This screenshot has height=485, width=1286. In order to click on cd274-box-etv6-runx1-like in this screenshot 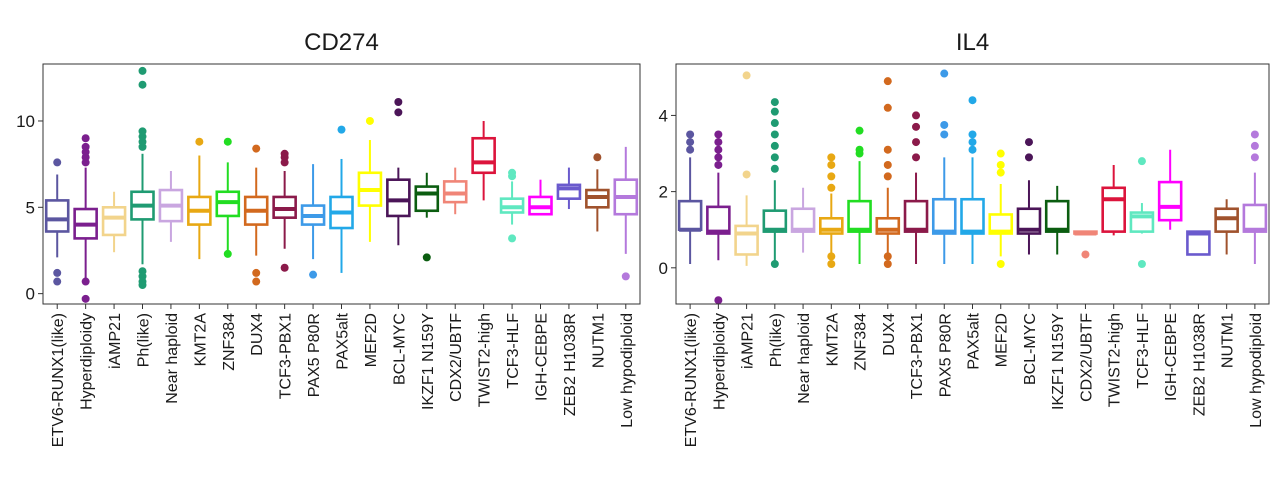, I will do `click(57, 216)`.